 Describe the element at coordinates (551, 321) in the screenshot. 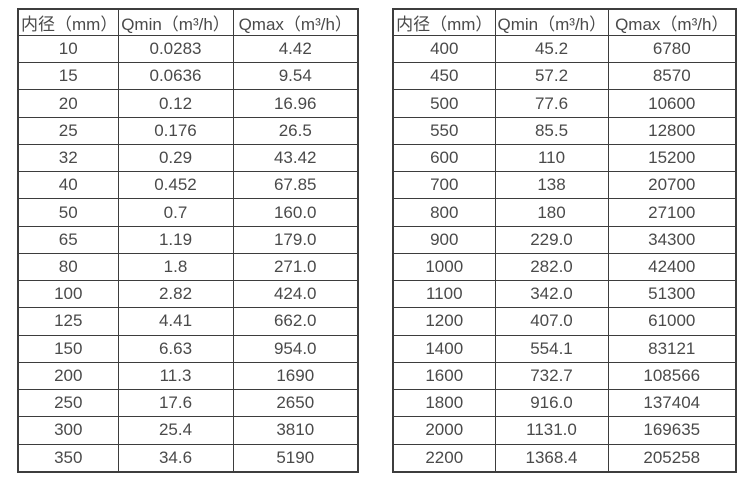

I see `qmin-cell: 407.0` at that location.